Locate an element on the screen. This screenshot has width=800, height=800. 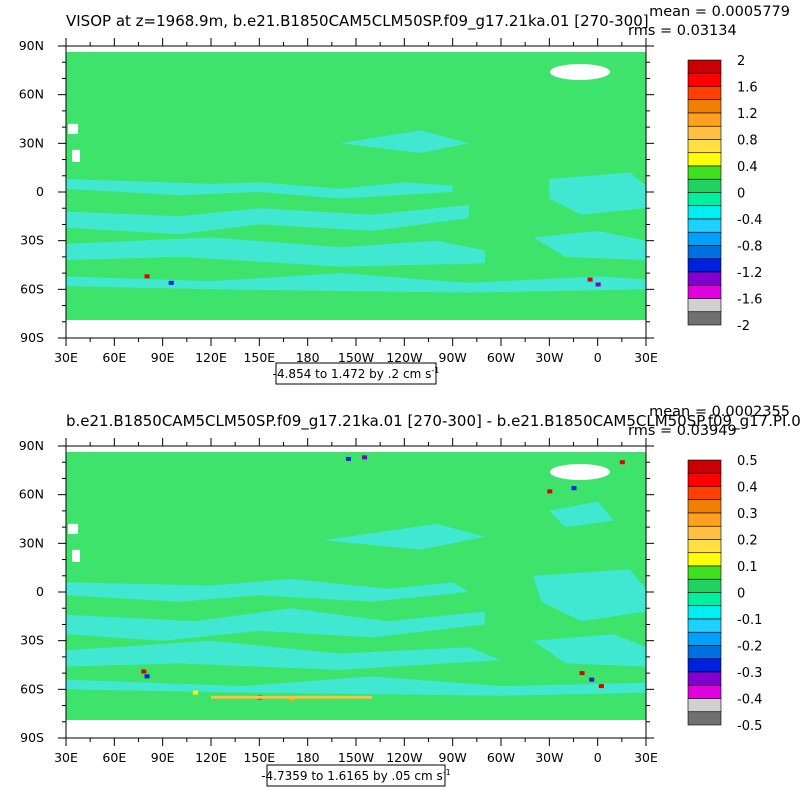
antarctic-shelf-anomaly is located at coordinates (292, 697).